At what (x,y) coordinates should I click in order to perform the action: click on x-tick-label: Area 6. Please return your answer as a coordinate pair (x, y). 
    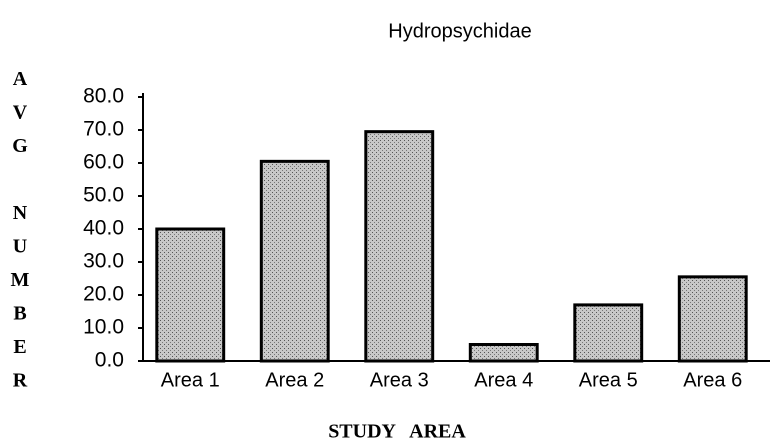
    Looking at the image, I should click on (712, 380).